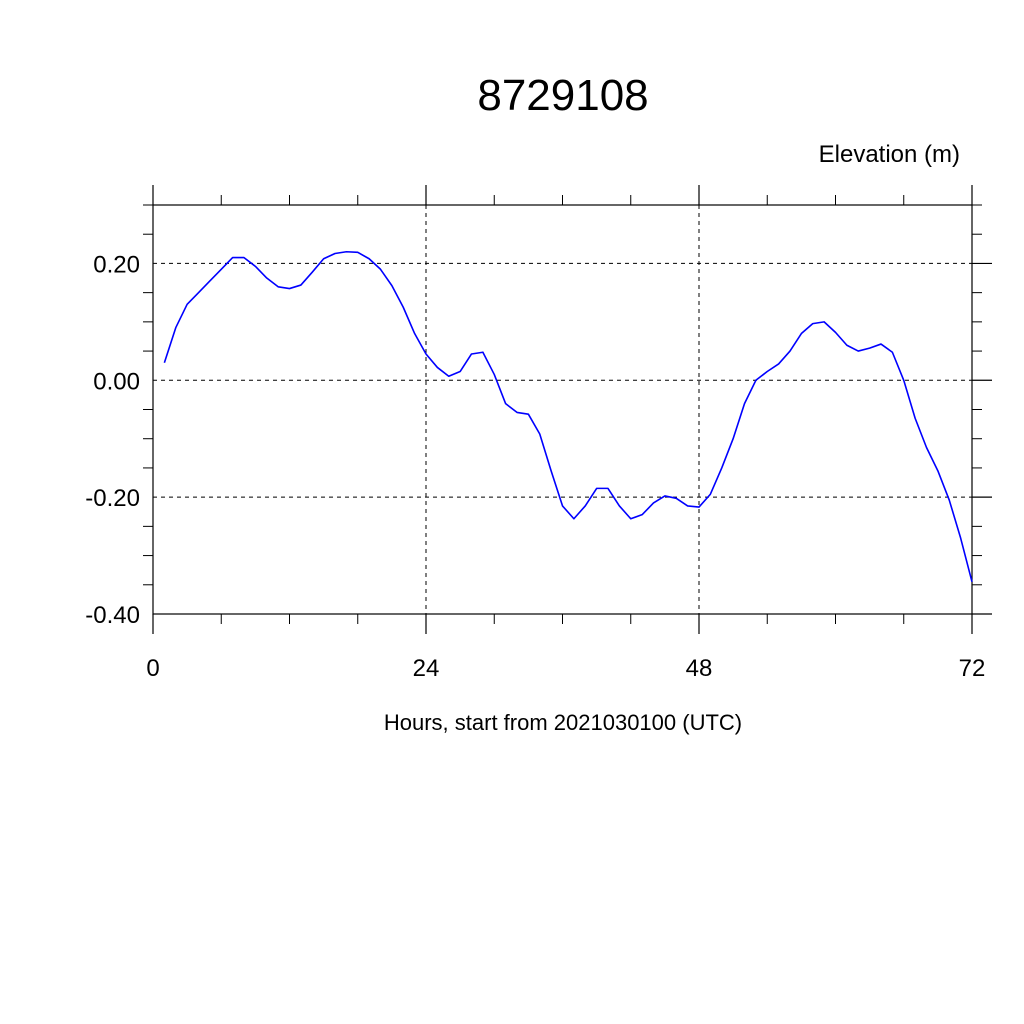 This screenshot has width=1024, height=1024. What do you see at coordinates (152, 668) in the screenshot?
I see `x-tick-label: 0` at bounding box center [152, 668].